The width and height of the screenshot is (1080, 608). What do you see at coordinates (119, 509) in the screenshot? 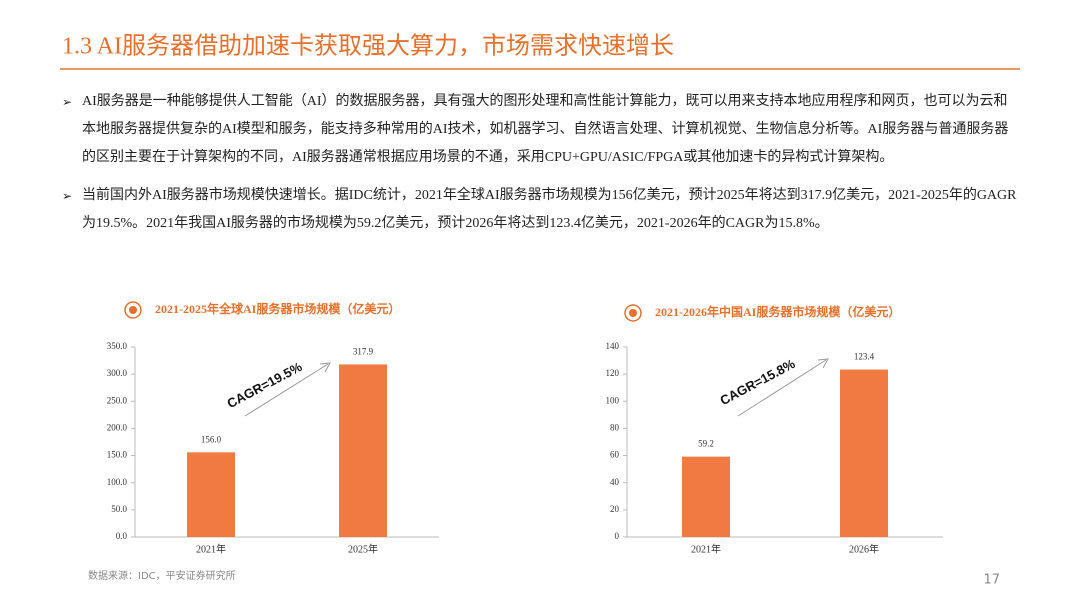
I see `y-tick-label: 50.0` at bounding box center [119, 509].